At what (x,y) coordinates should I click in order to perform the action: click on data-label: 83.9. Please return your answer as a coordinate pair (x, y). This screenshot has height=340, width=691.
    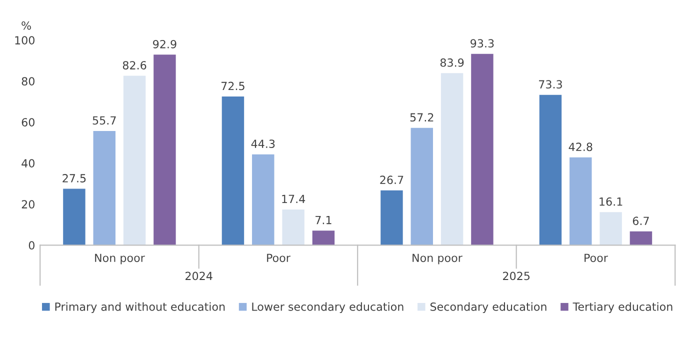
    Looking at the image, I should click on (452, 62).